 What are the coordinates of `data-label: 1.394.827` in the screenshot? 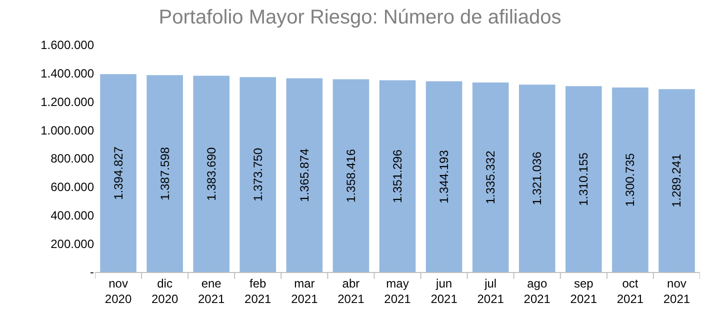 It's located at (118, 173).